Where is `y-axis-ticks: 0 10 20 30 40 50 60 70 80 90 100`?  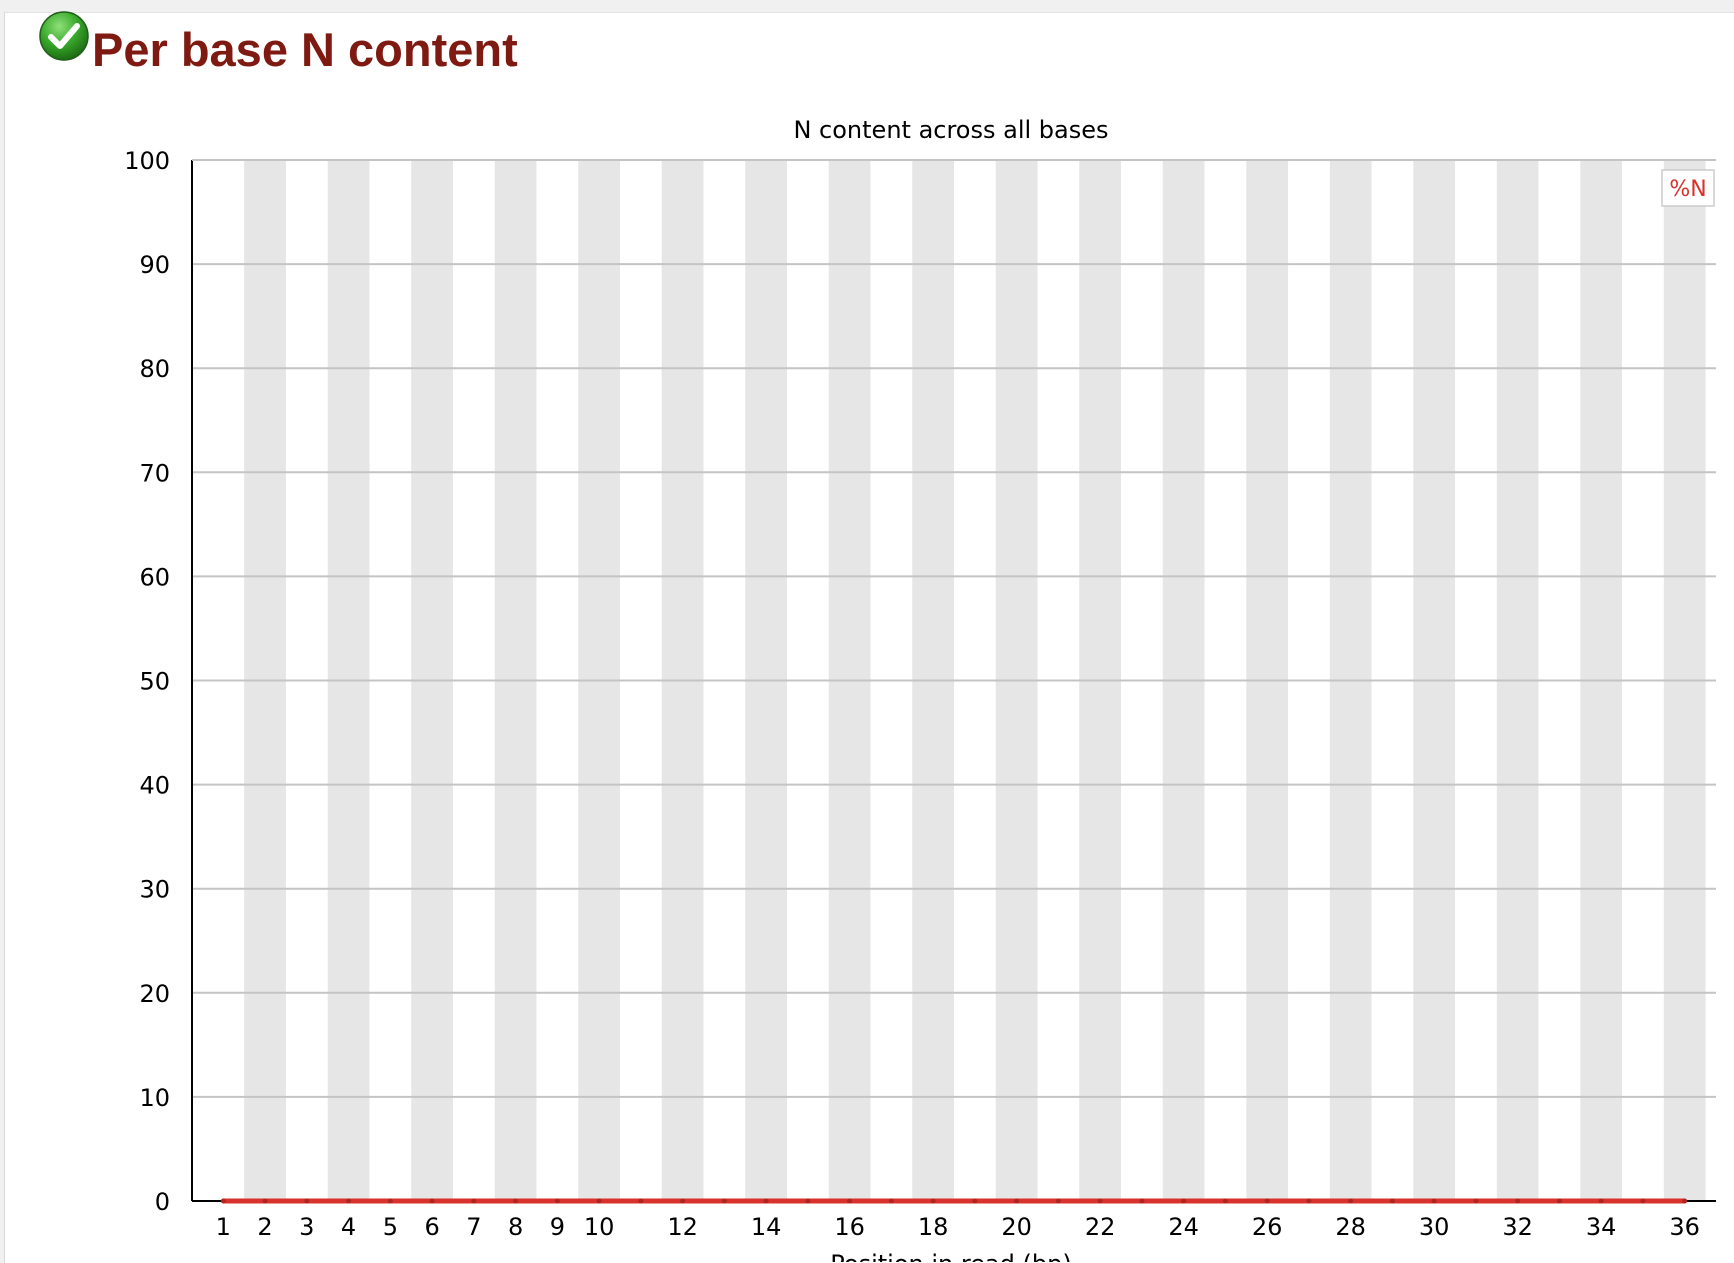 y-axis-ticks: 0 10 20 30 40 50 60 70 80 90 100 is located at coordinates (147, 681).